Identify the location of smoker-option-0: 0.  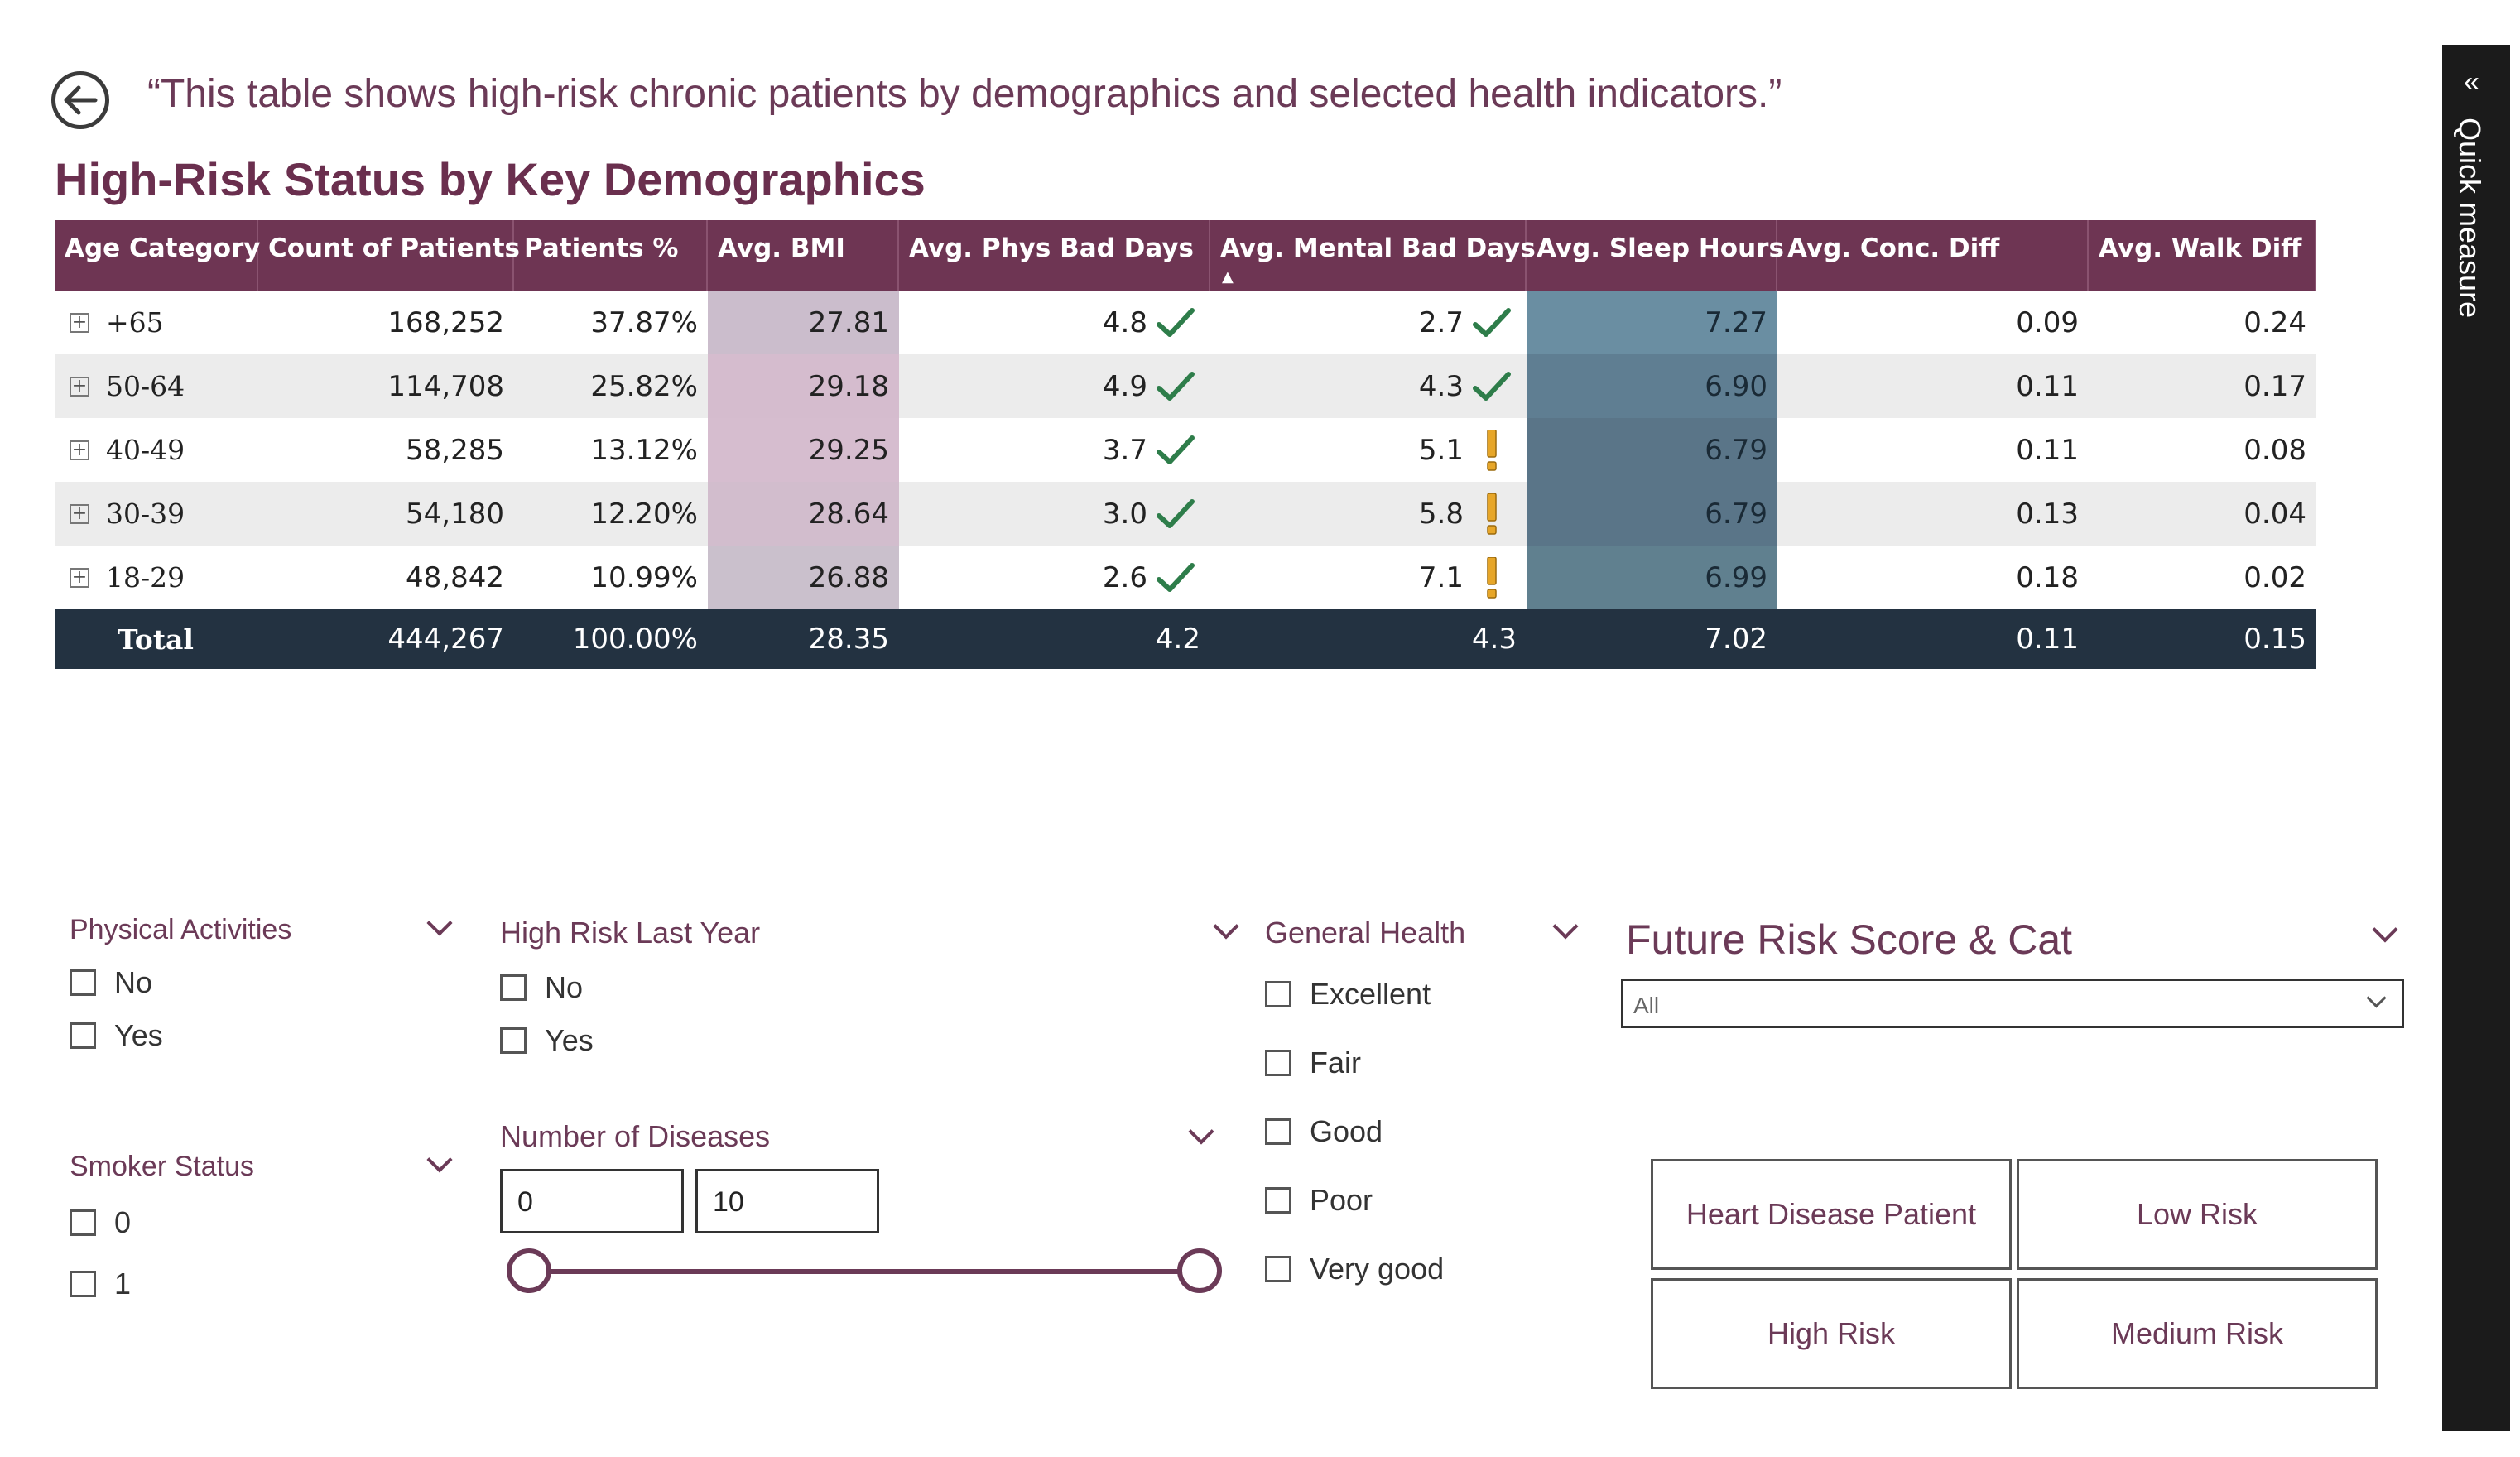
(100, 1222).